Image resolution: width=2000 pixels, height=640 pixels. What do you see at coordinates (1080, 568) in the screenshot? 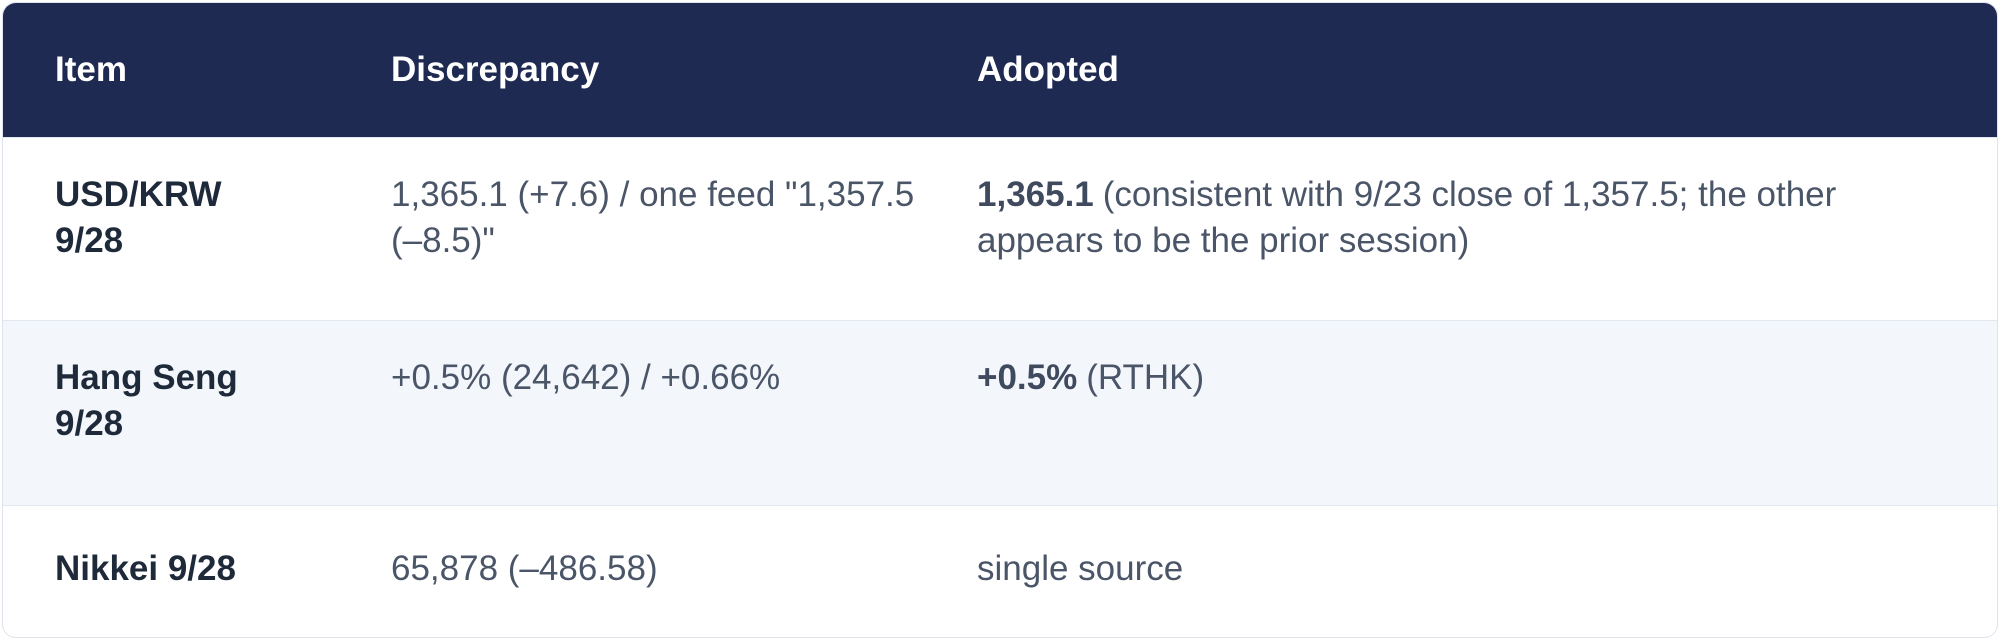
I see `adopted-note: single source` at bounding box center [1080, 568].